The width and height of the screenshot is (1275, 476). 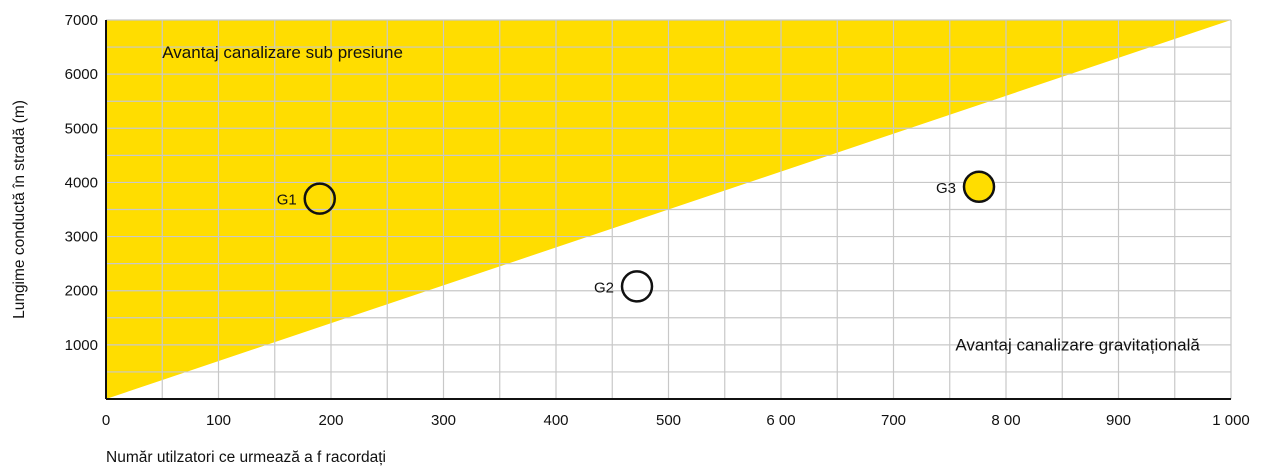 What do you see at coordinates (282, 52) in the screenshot?
I see `region-label-pressure: Avantaj canalizare sub presiune` at bounding box center [282, 52].